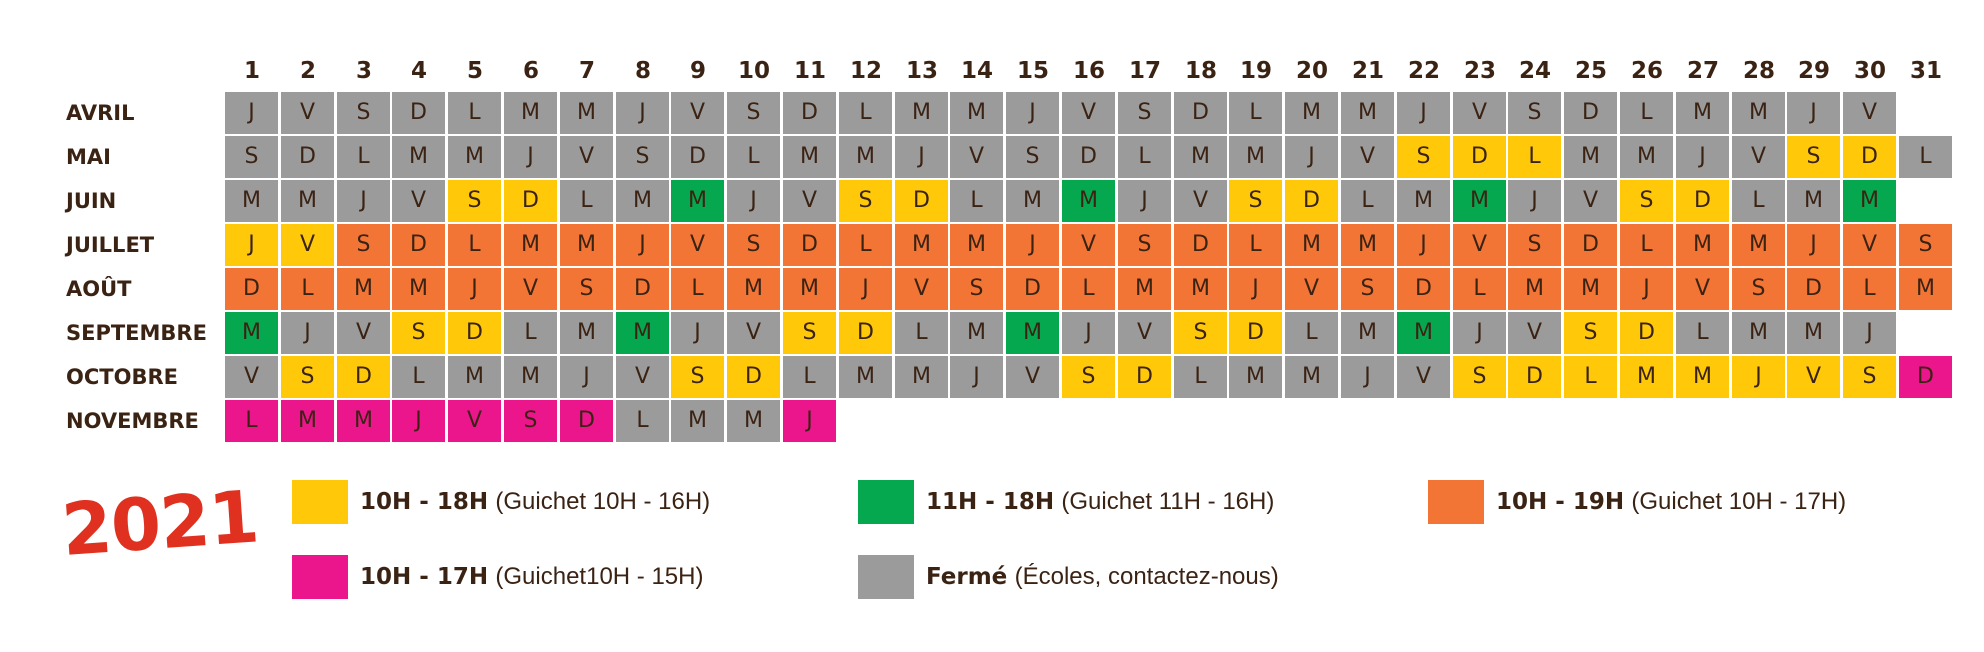  What do you see at coordinates (1168, 501) in the screenshot?
I see `legend-note: (Guichet 11H - 16H)` at bounding box center [1168, 501].